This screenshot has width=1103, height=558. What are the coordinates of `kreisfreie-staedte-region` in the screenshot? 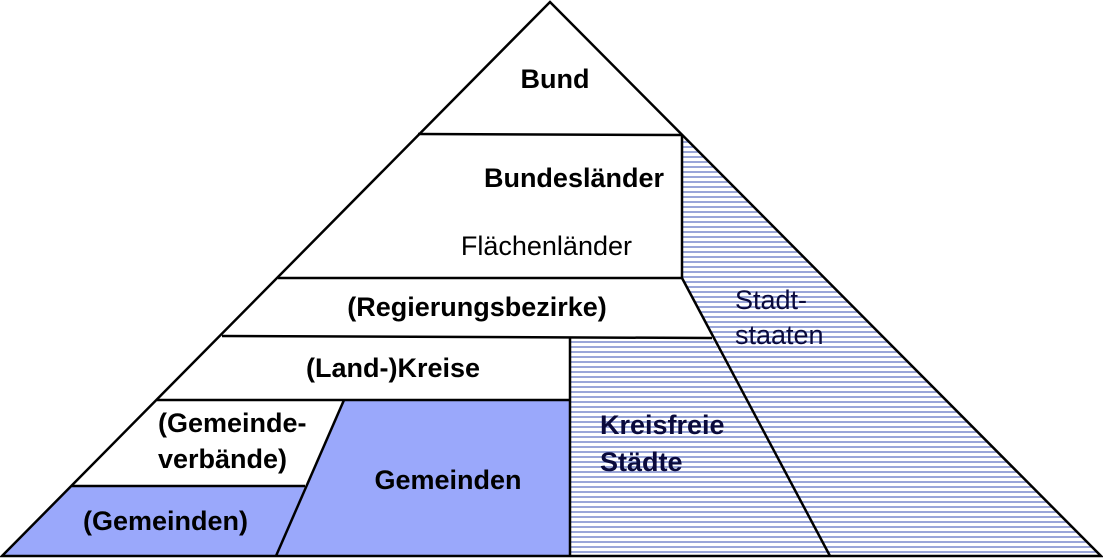 It's located at (700, 447).